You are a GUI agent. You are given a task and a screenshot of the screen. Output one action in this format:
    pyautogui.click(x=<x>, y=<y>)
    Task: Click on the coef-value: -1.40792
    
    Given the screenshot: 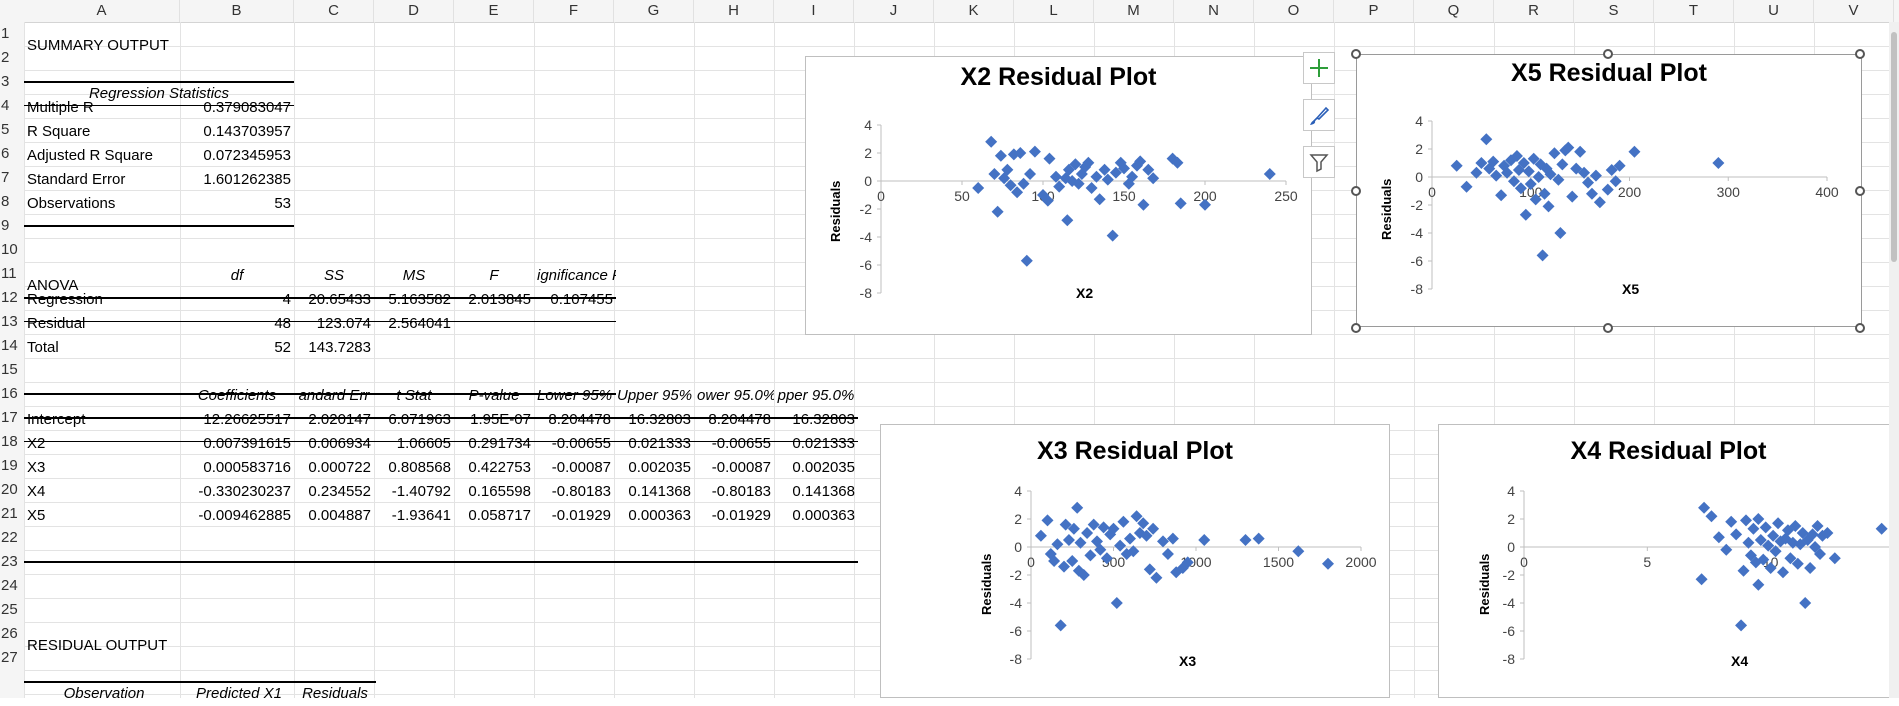 What is the action you would take?
    pyautogui.click(x=421, y=491)
    